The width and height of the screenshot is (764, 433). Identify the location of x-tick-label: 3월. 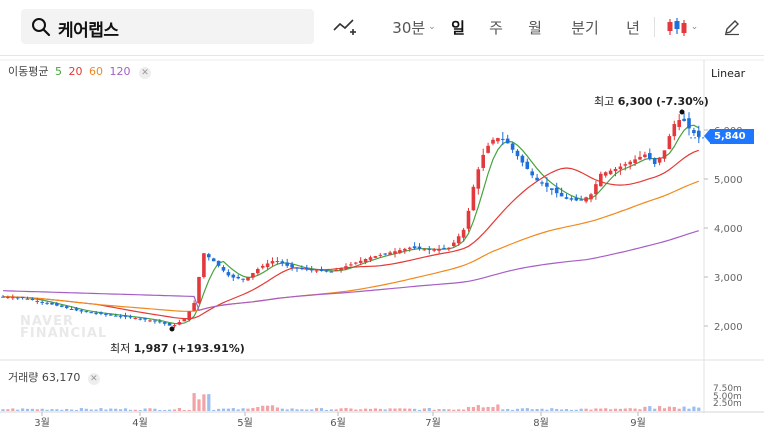
(42, 423).